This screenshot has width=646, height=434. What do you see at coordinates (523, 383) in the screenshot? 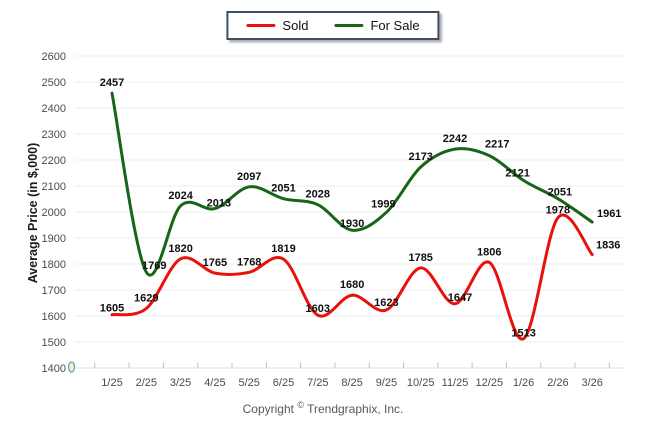
I see `svg-text: 1/26` at bounding box center [523, 383].